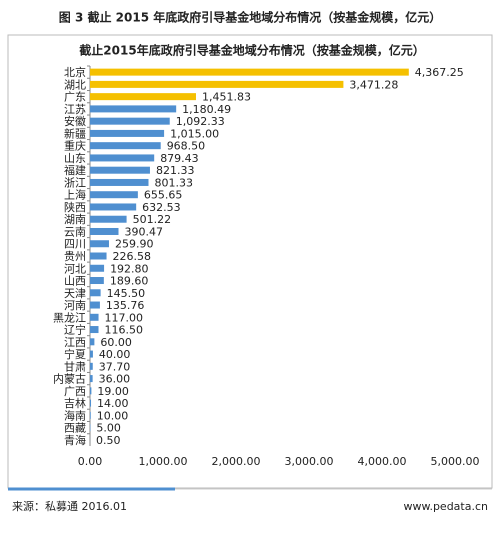  Describe the element at coordinates (124, 317) in the screenshot. I see `value-label: 117.00` at that location.